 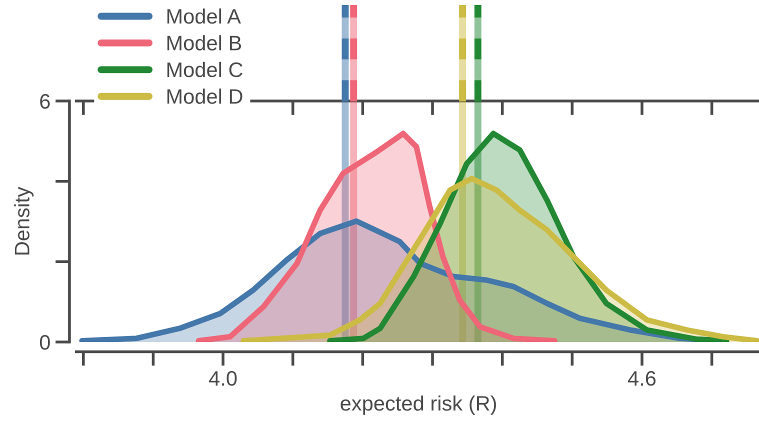 I want to click on x-axis-title: expected risk (R), so click(x=418, y=405).